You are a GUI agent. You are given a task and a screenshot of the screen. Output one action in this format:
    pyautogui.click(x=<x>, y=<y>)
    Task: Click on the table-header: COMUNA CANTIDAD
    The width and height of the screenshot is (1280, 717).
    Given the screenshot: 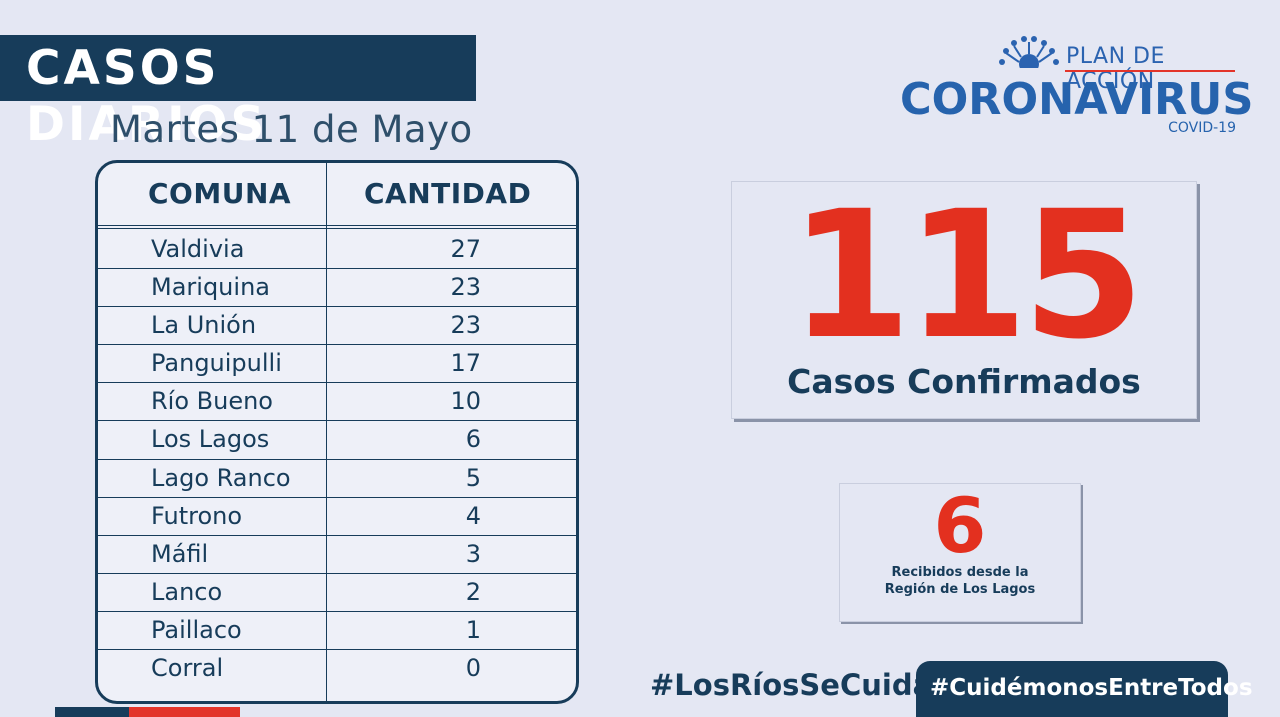 What is the action you would take?
    pyautogui.click(x=337, y=196)
    